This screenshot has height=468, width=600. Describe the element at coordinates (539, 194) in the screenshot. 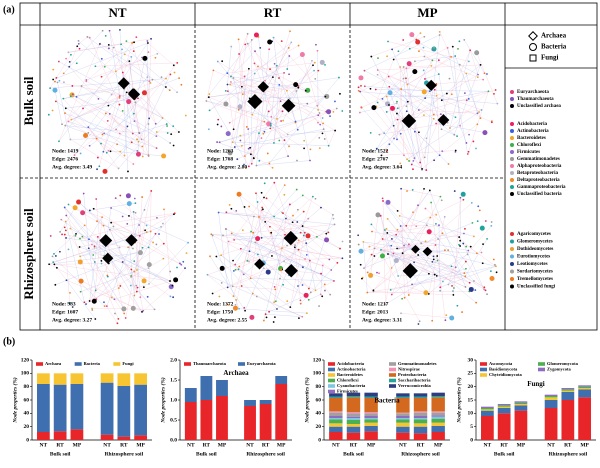

I see `legend-text: Unclassified bacteria` at that location.